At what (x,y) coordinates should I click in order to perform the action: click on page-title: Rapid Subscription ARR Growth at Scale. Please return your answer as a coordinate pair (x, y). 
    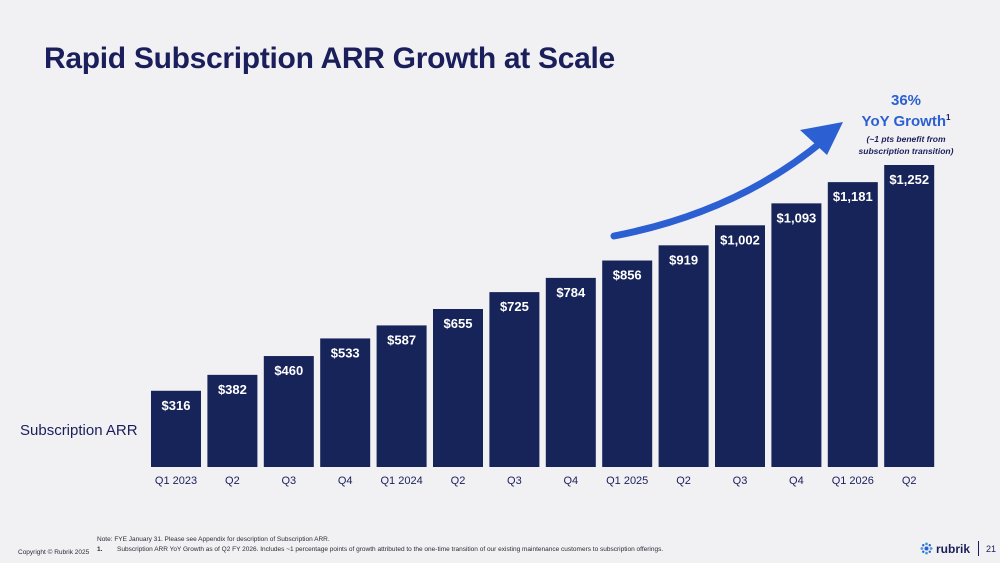
    Looking at the image, I should click on (329, 58).